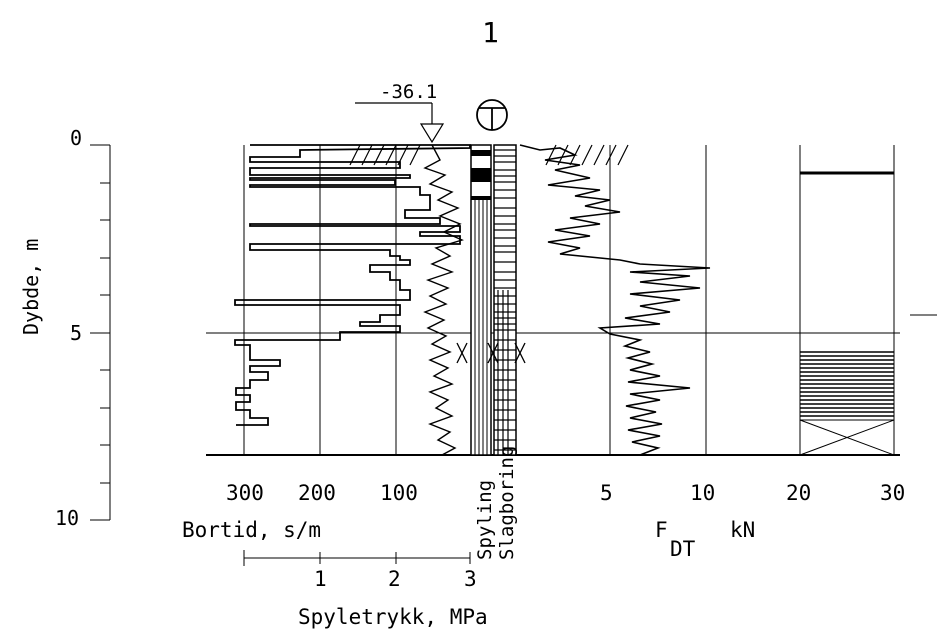 This screenshot has width=937, height=637. I want to click on depth-tick-5: 5, so click(76, 333).